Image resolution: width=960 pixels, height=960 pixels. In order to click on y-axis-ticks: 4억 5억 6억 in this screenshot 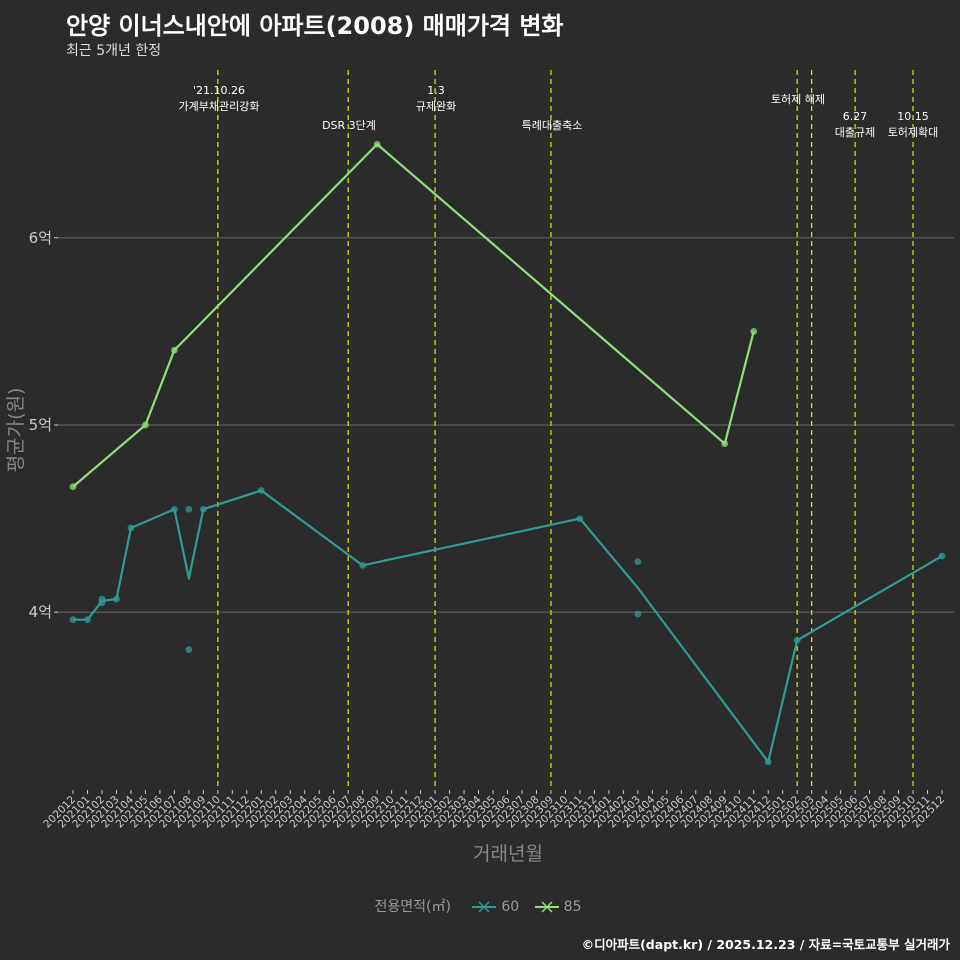, I will do `click(43, 425)`.